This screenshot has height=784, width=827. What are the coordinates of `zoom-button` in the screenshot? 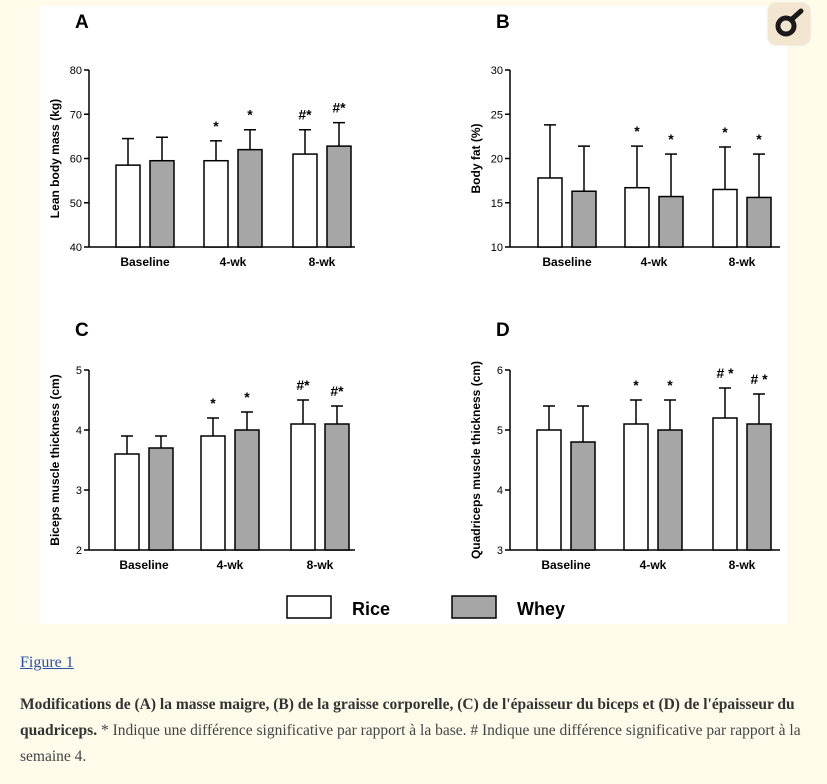 It's located at (789, 24).